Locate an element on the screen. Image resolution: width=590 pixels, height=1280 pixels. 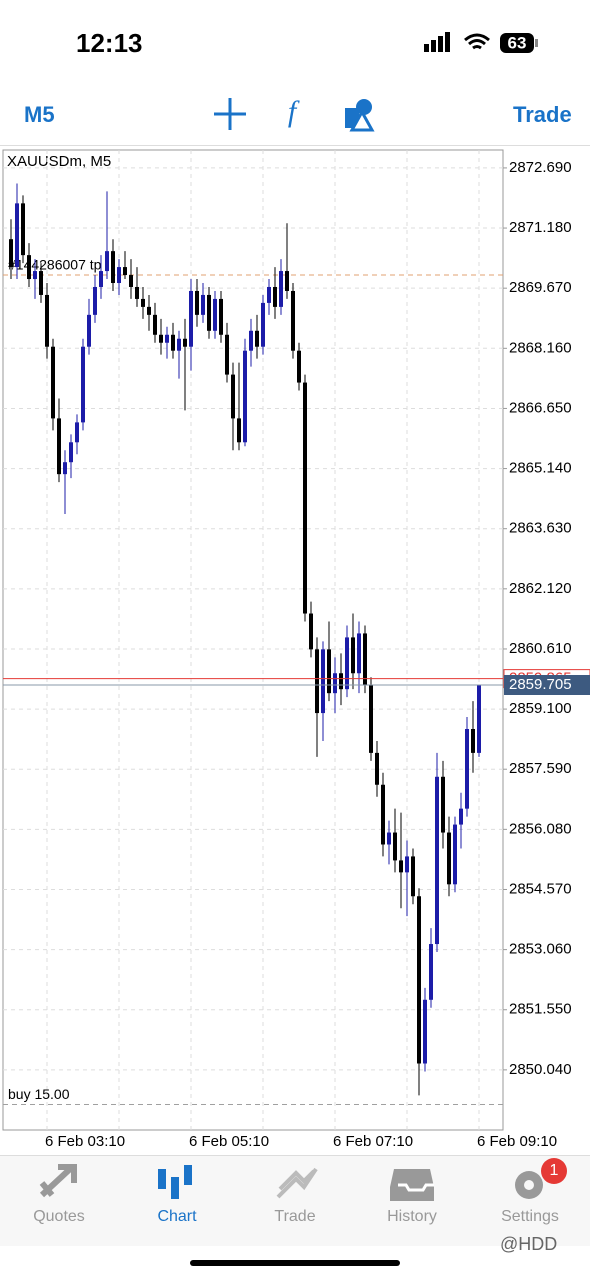
chart-title: XAUUSDm, M5 is located at coordinates (59, 161).